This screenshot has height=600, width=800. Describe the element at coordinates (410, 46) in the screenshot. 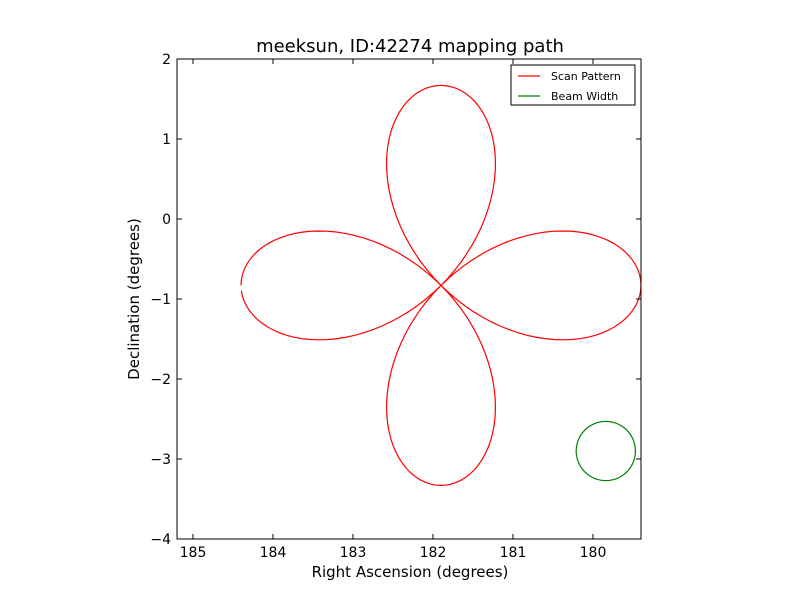

I see `chart-title: meeksun, ID:42274 mapping path` at that location.